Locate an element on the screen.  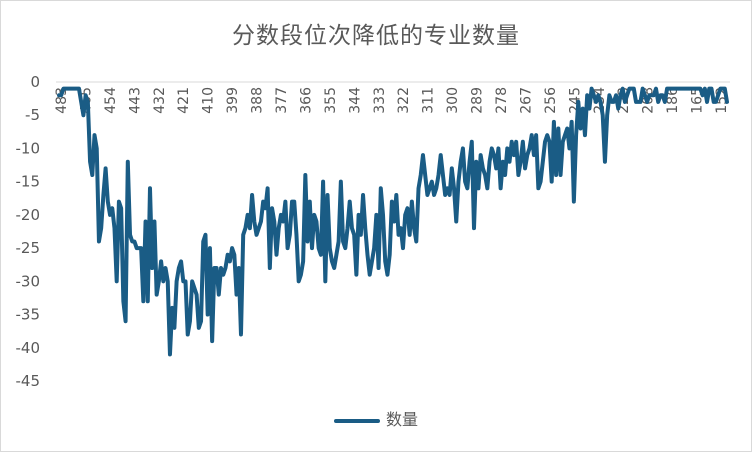
x-tick-label: 278 is located at coordinates (502, 100).